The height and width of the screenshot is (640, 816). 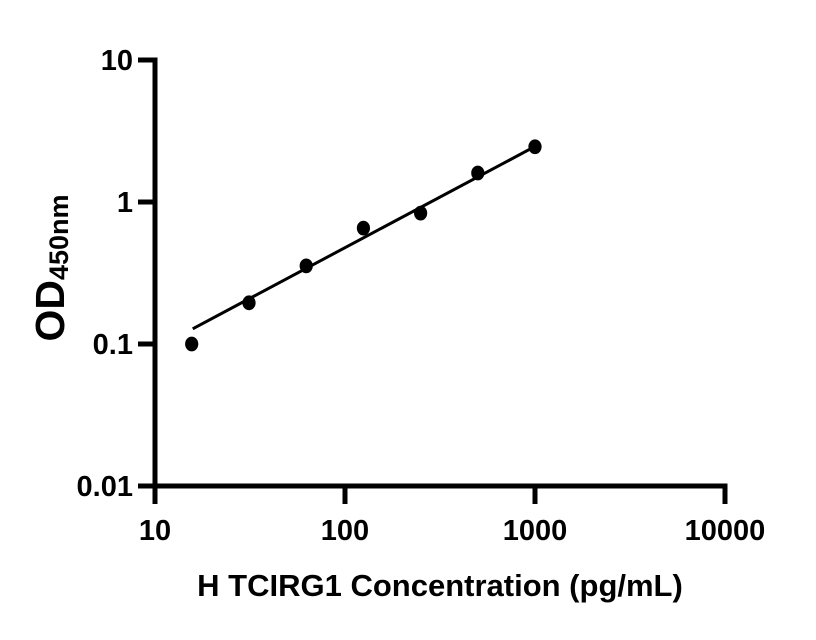 I want to click on x-tick-label: 100, so click(x=345, y=531).